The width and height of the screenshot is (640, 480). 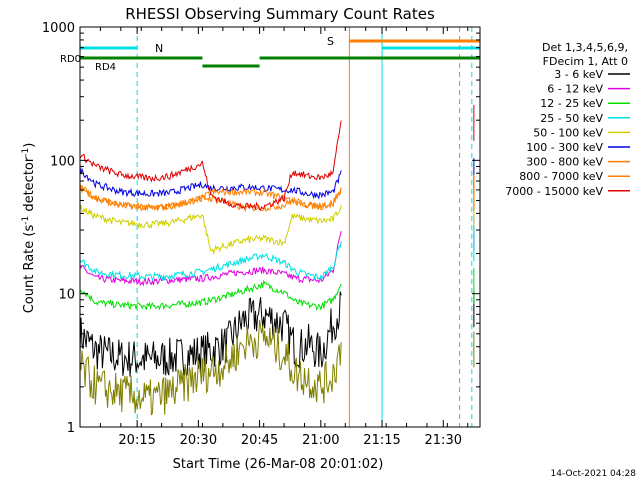 What do you see at coordinates (578, 74) in the screenshot?
I see `legend-label: 3 - 6 keV` at bounding box center [578, 74].